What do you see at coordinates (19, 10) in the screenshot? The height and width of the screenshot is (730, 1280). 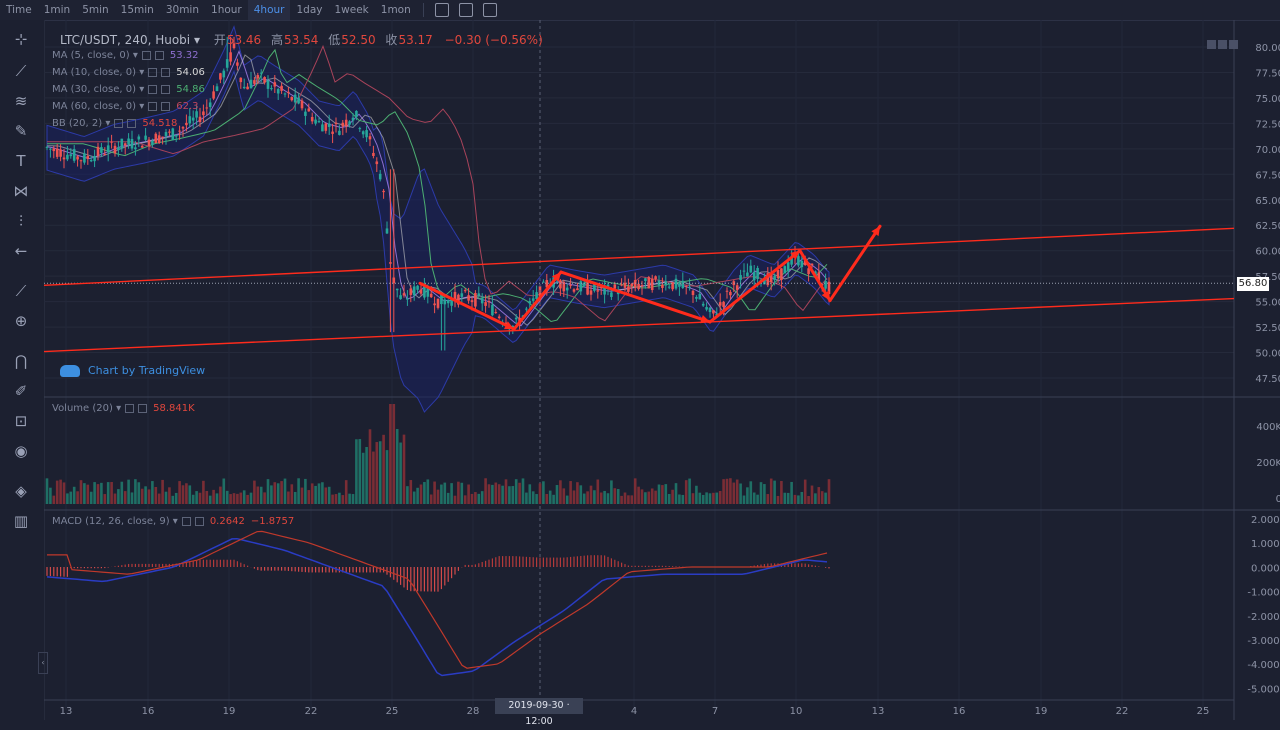 I see `timeframe-time: Time` at bounding box center [19, 10].